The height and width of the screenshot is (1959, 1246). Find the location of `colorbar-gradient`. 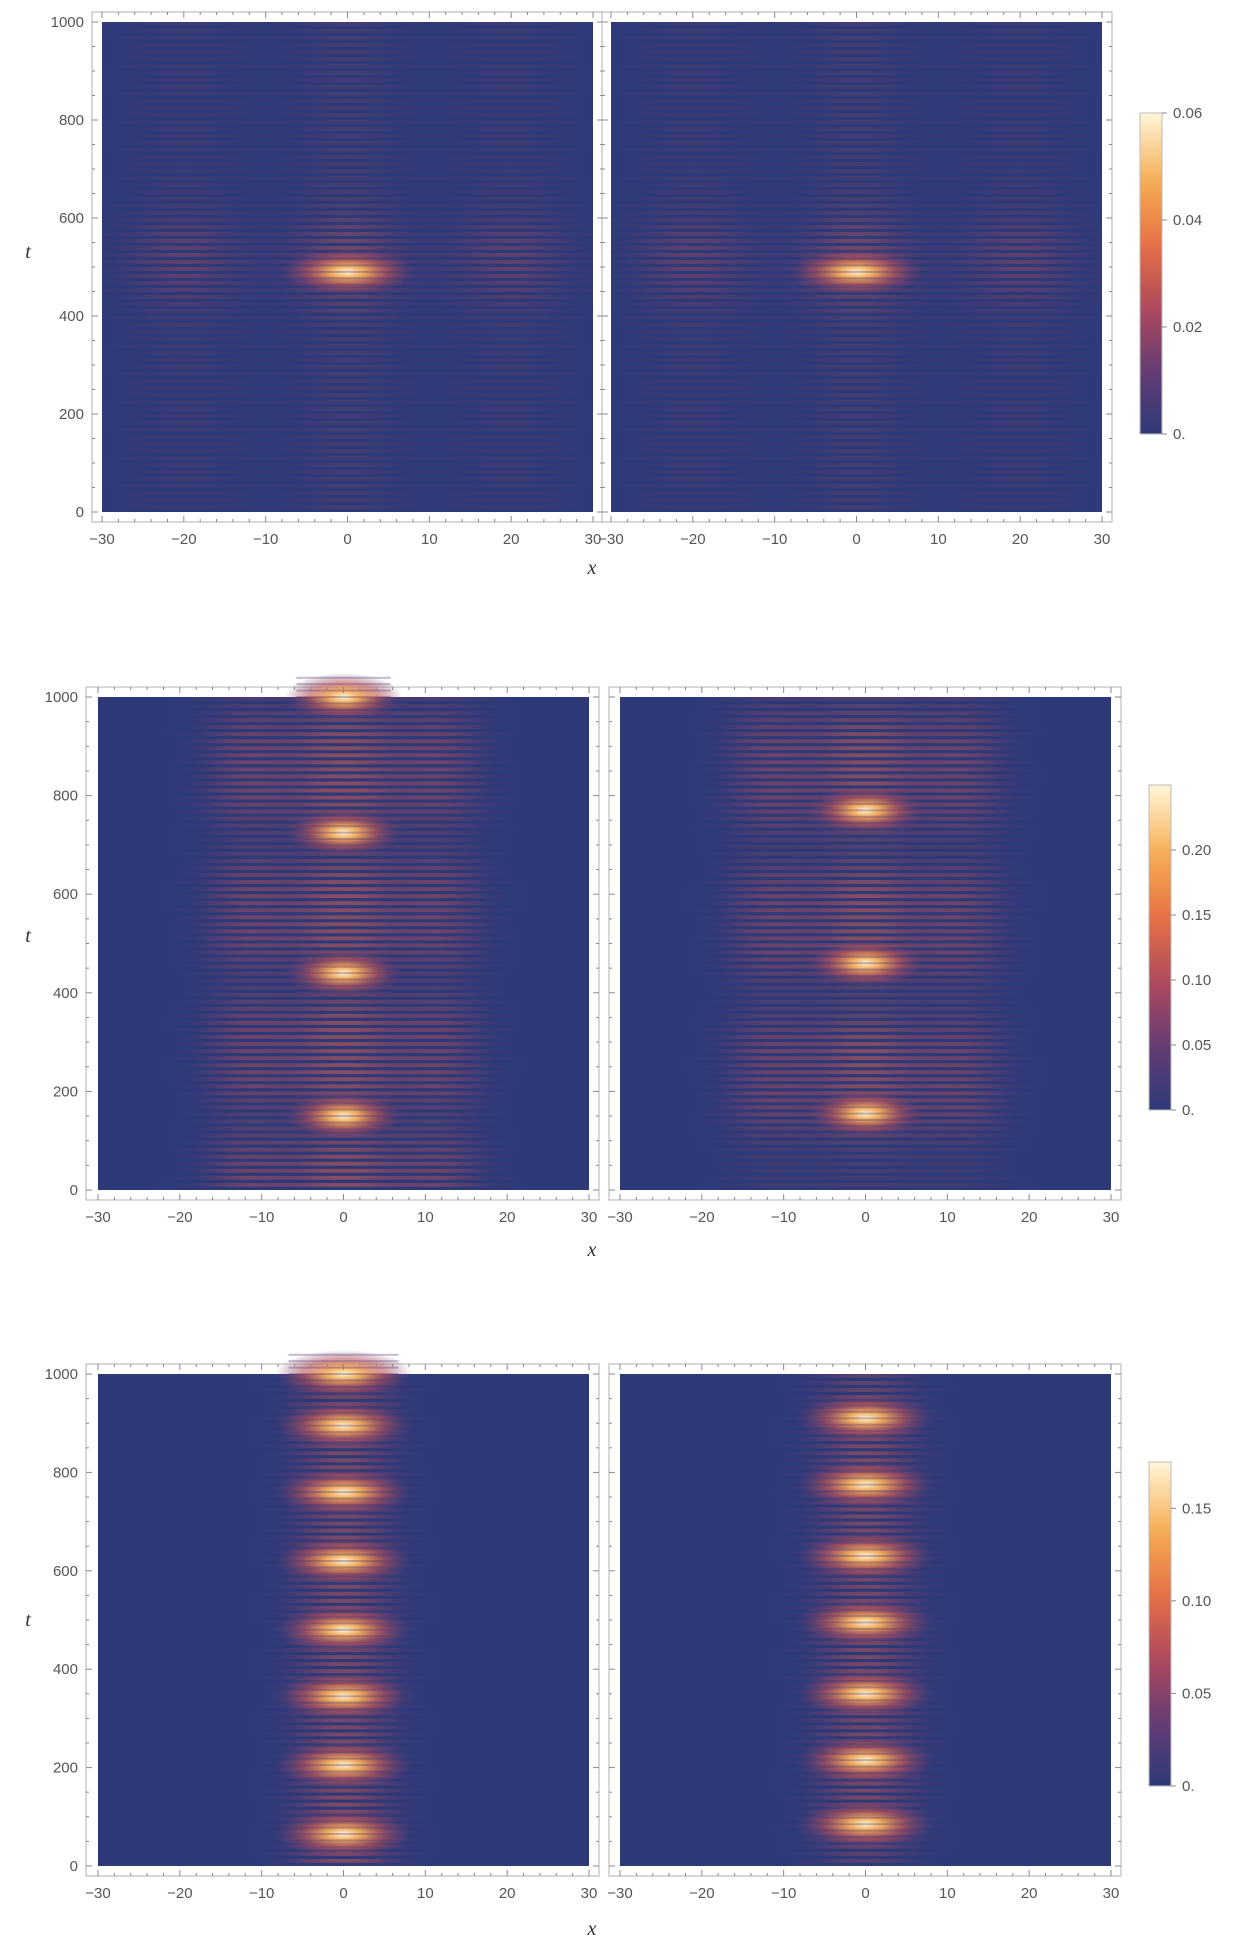

colorbar-gradient is located at coordinates (1151, 273).